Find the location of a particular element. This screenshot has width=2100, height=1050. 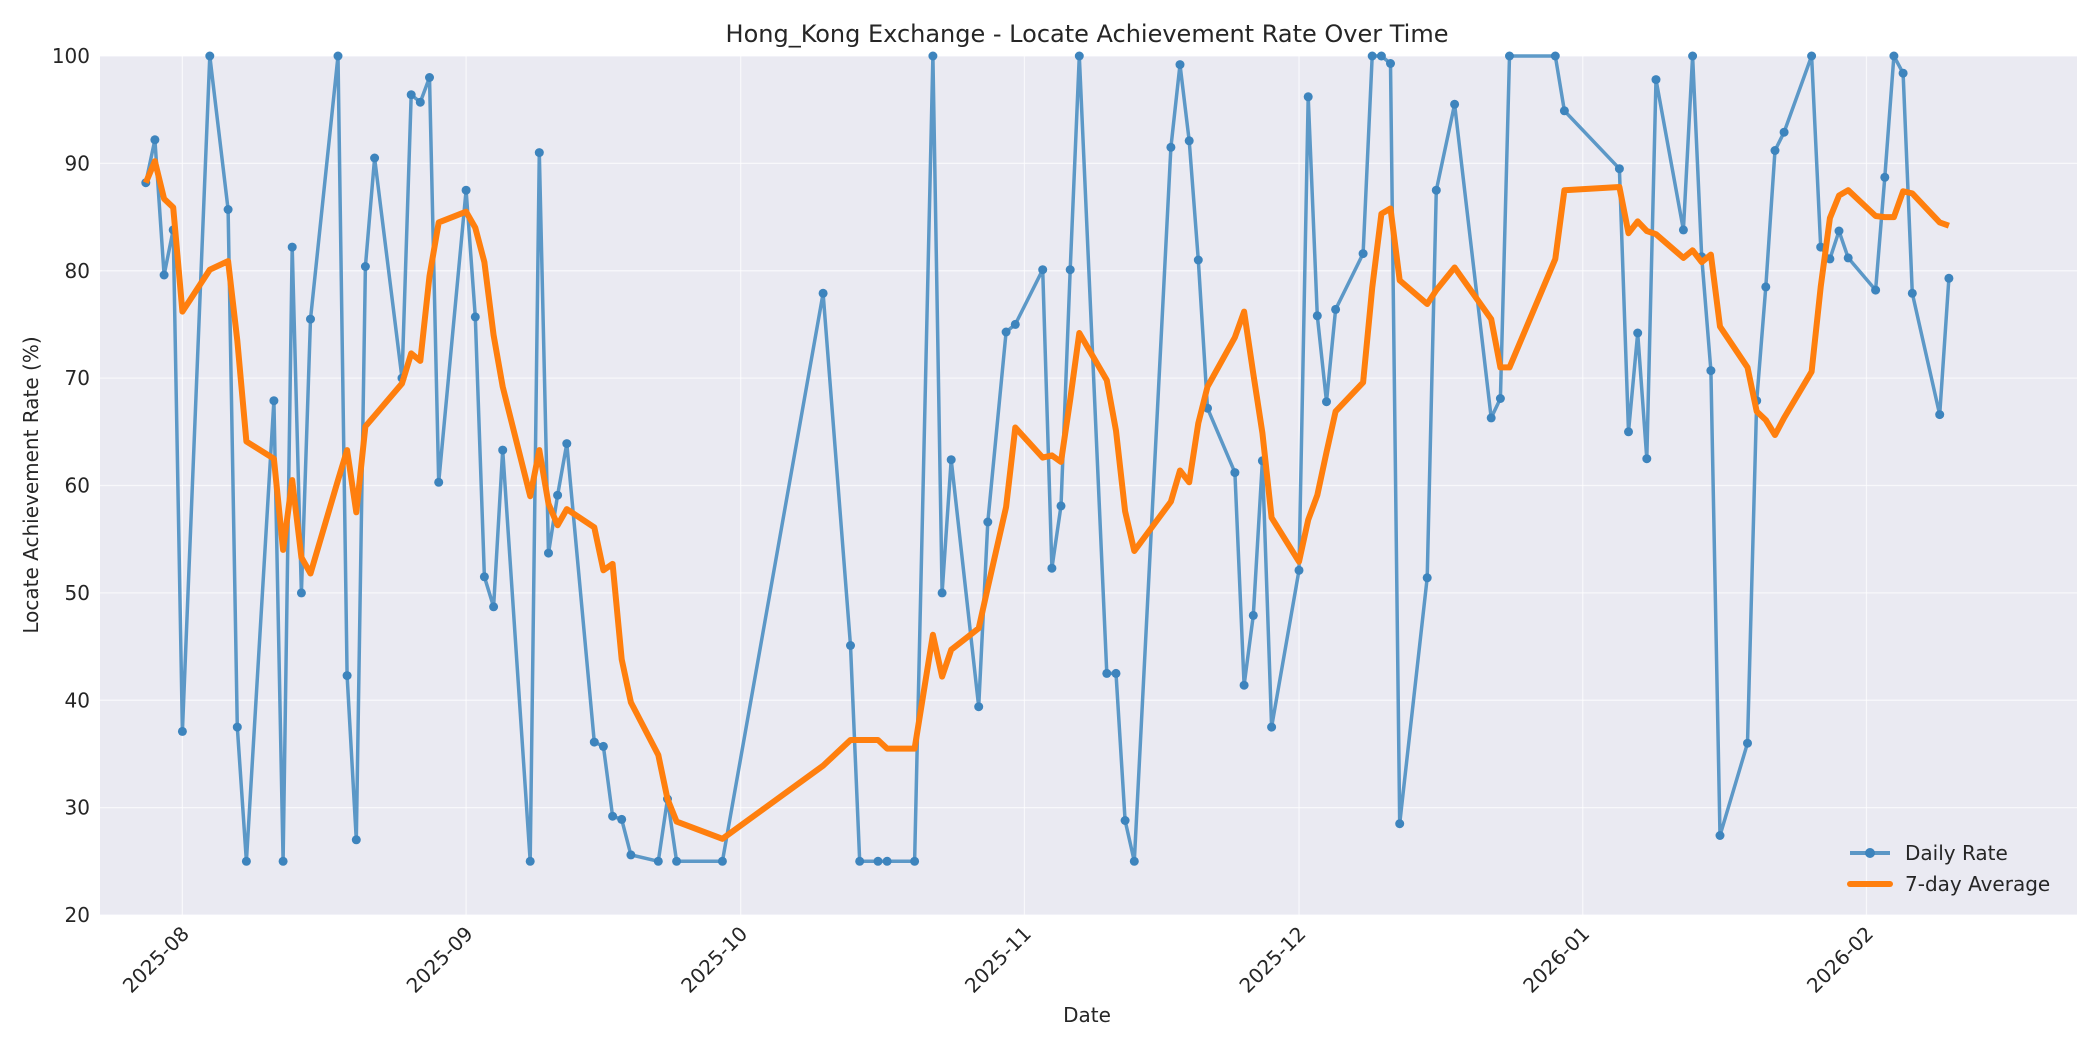

legend: Daily Rate 7-day Average is located at coordinates (1948, 868).